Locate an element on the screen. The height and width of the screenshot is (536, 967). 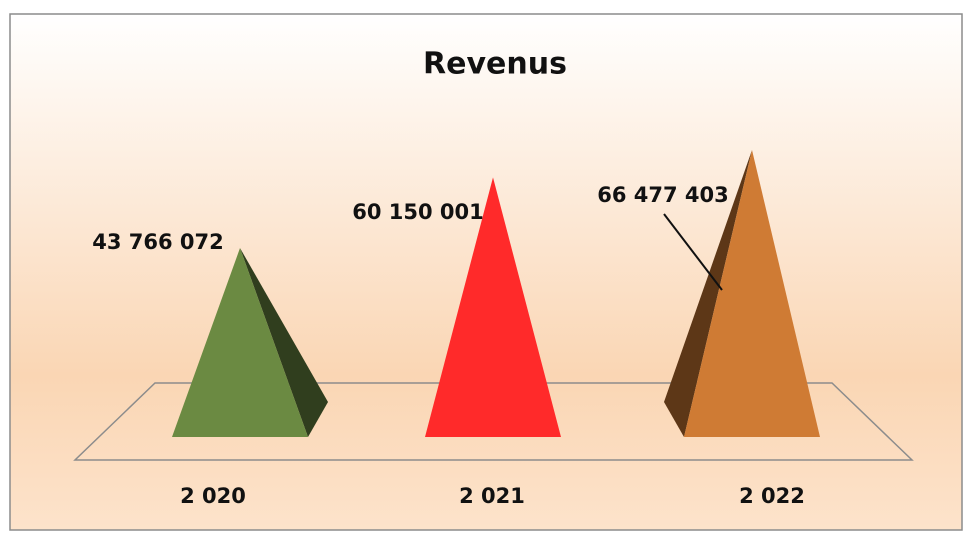
chart-title: Revenus is located at coordinates (495, 64).